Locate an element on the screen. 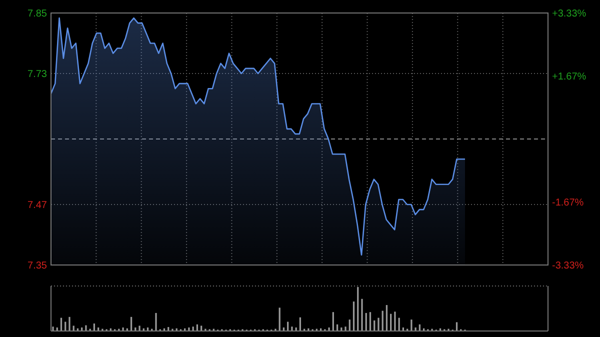 Image resolution: width=600 pixels, height=337 pixels. y2-tick-label: -3.33% is located at coordinates (568, 266).